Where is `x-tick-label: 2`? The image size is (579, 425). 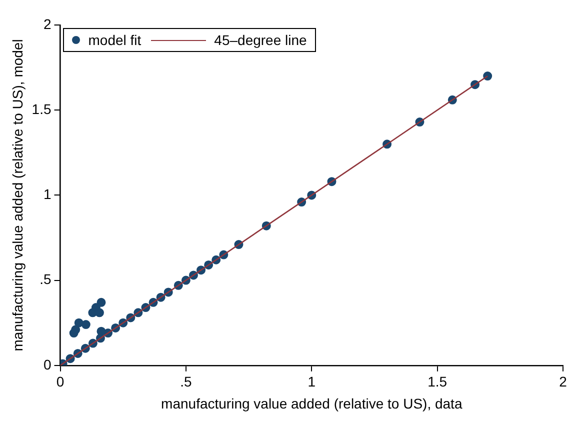 x-tick-label: 2 is located at coordinates (563, 382).